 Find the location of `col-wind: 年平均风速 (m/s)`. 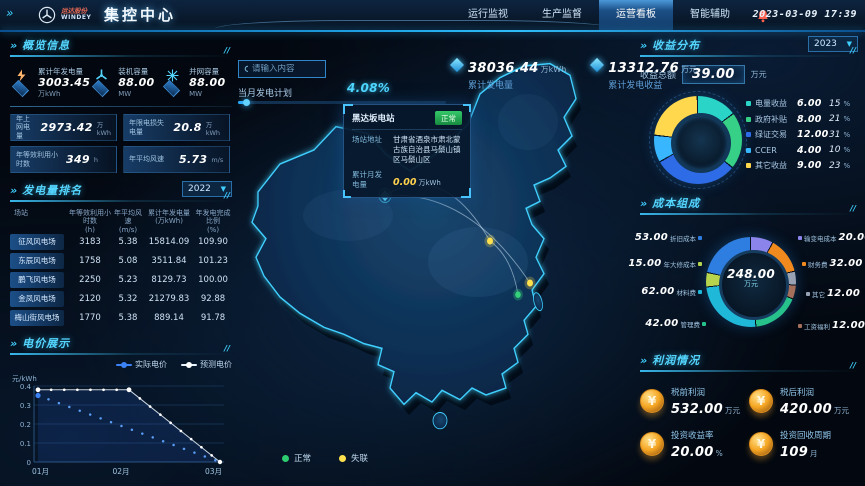

col-wind: 年平均风速 (m/s) is located at coordinates (128, 221).